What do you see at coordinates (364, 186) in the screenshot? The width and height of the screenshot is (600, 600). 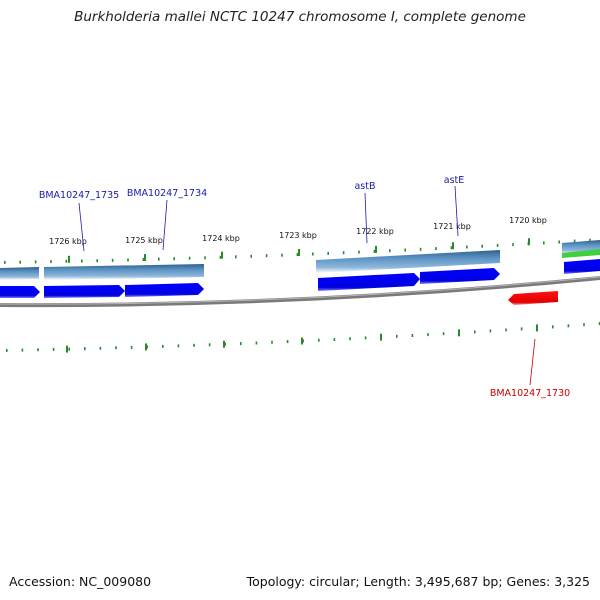 I see `gene-label-astB: astB` at bounding box center [364, 186].